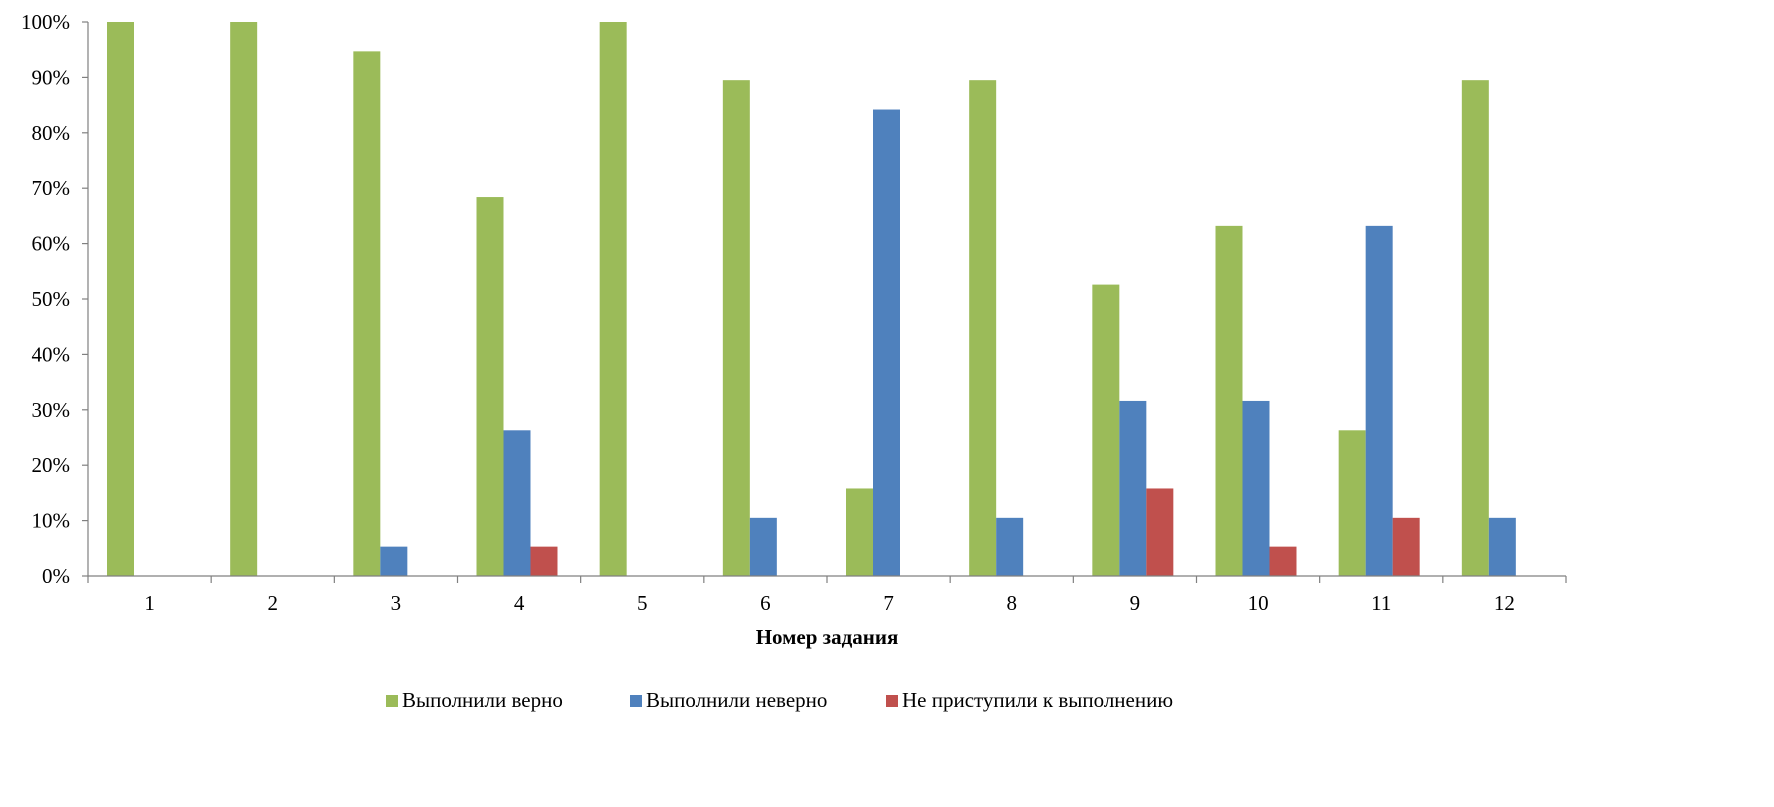 This screenshot has height=807, width=1774. I want to click on x-tick-label: 6, so click(765, 603).